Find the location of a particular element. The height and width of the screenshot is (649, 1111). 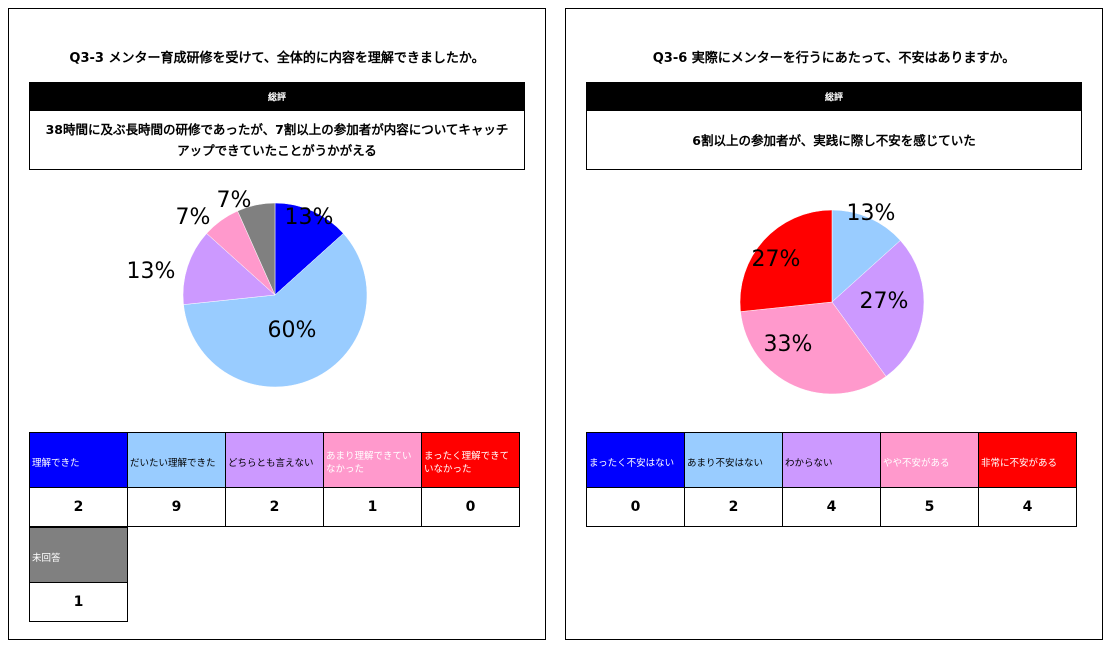

pie-chart-q3-6: 13% 27% 33% 27% is located at coordinates (832, 298).